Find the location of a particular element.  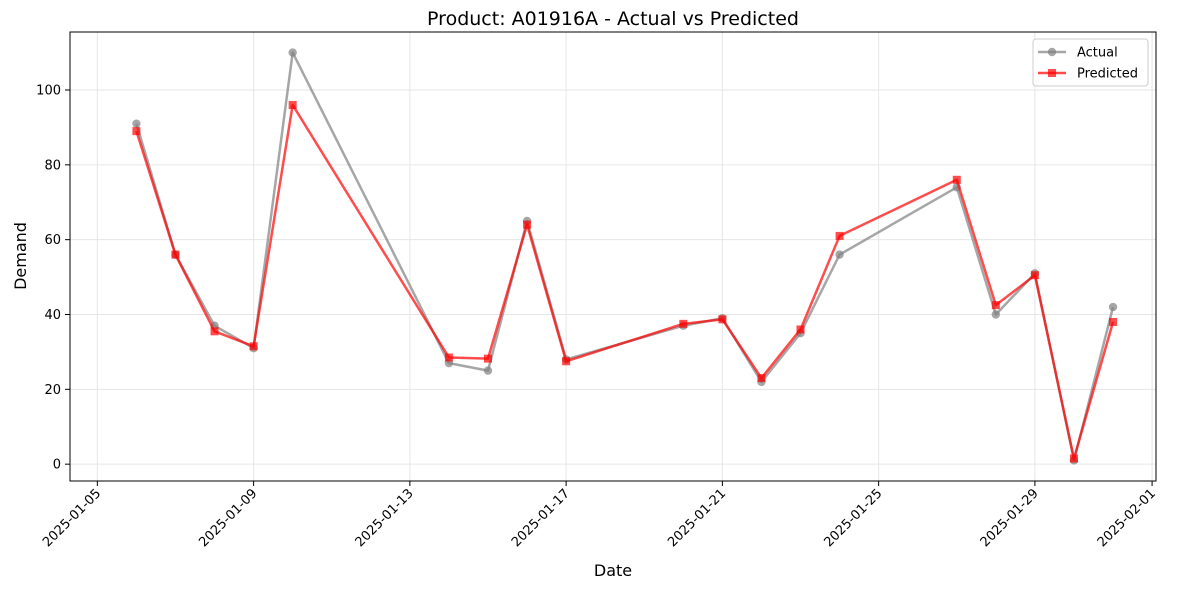

x-axis-title: Date is located at coordinates (613, 570).